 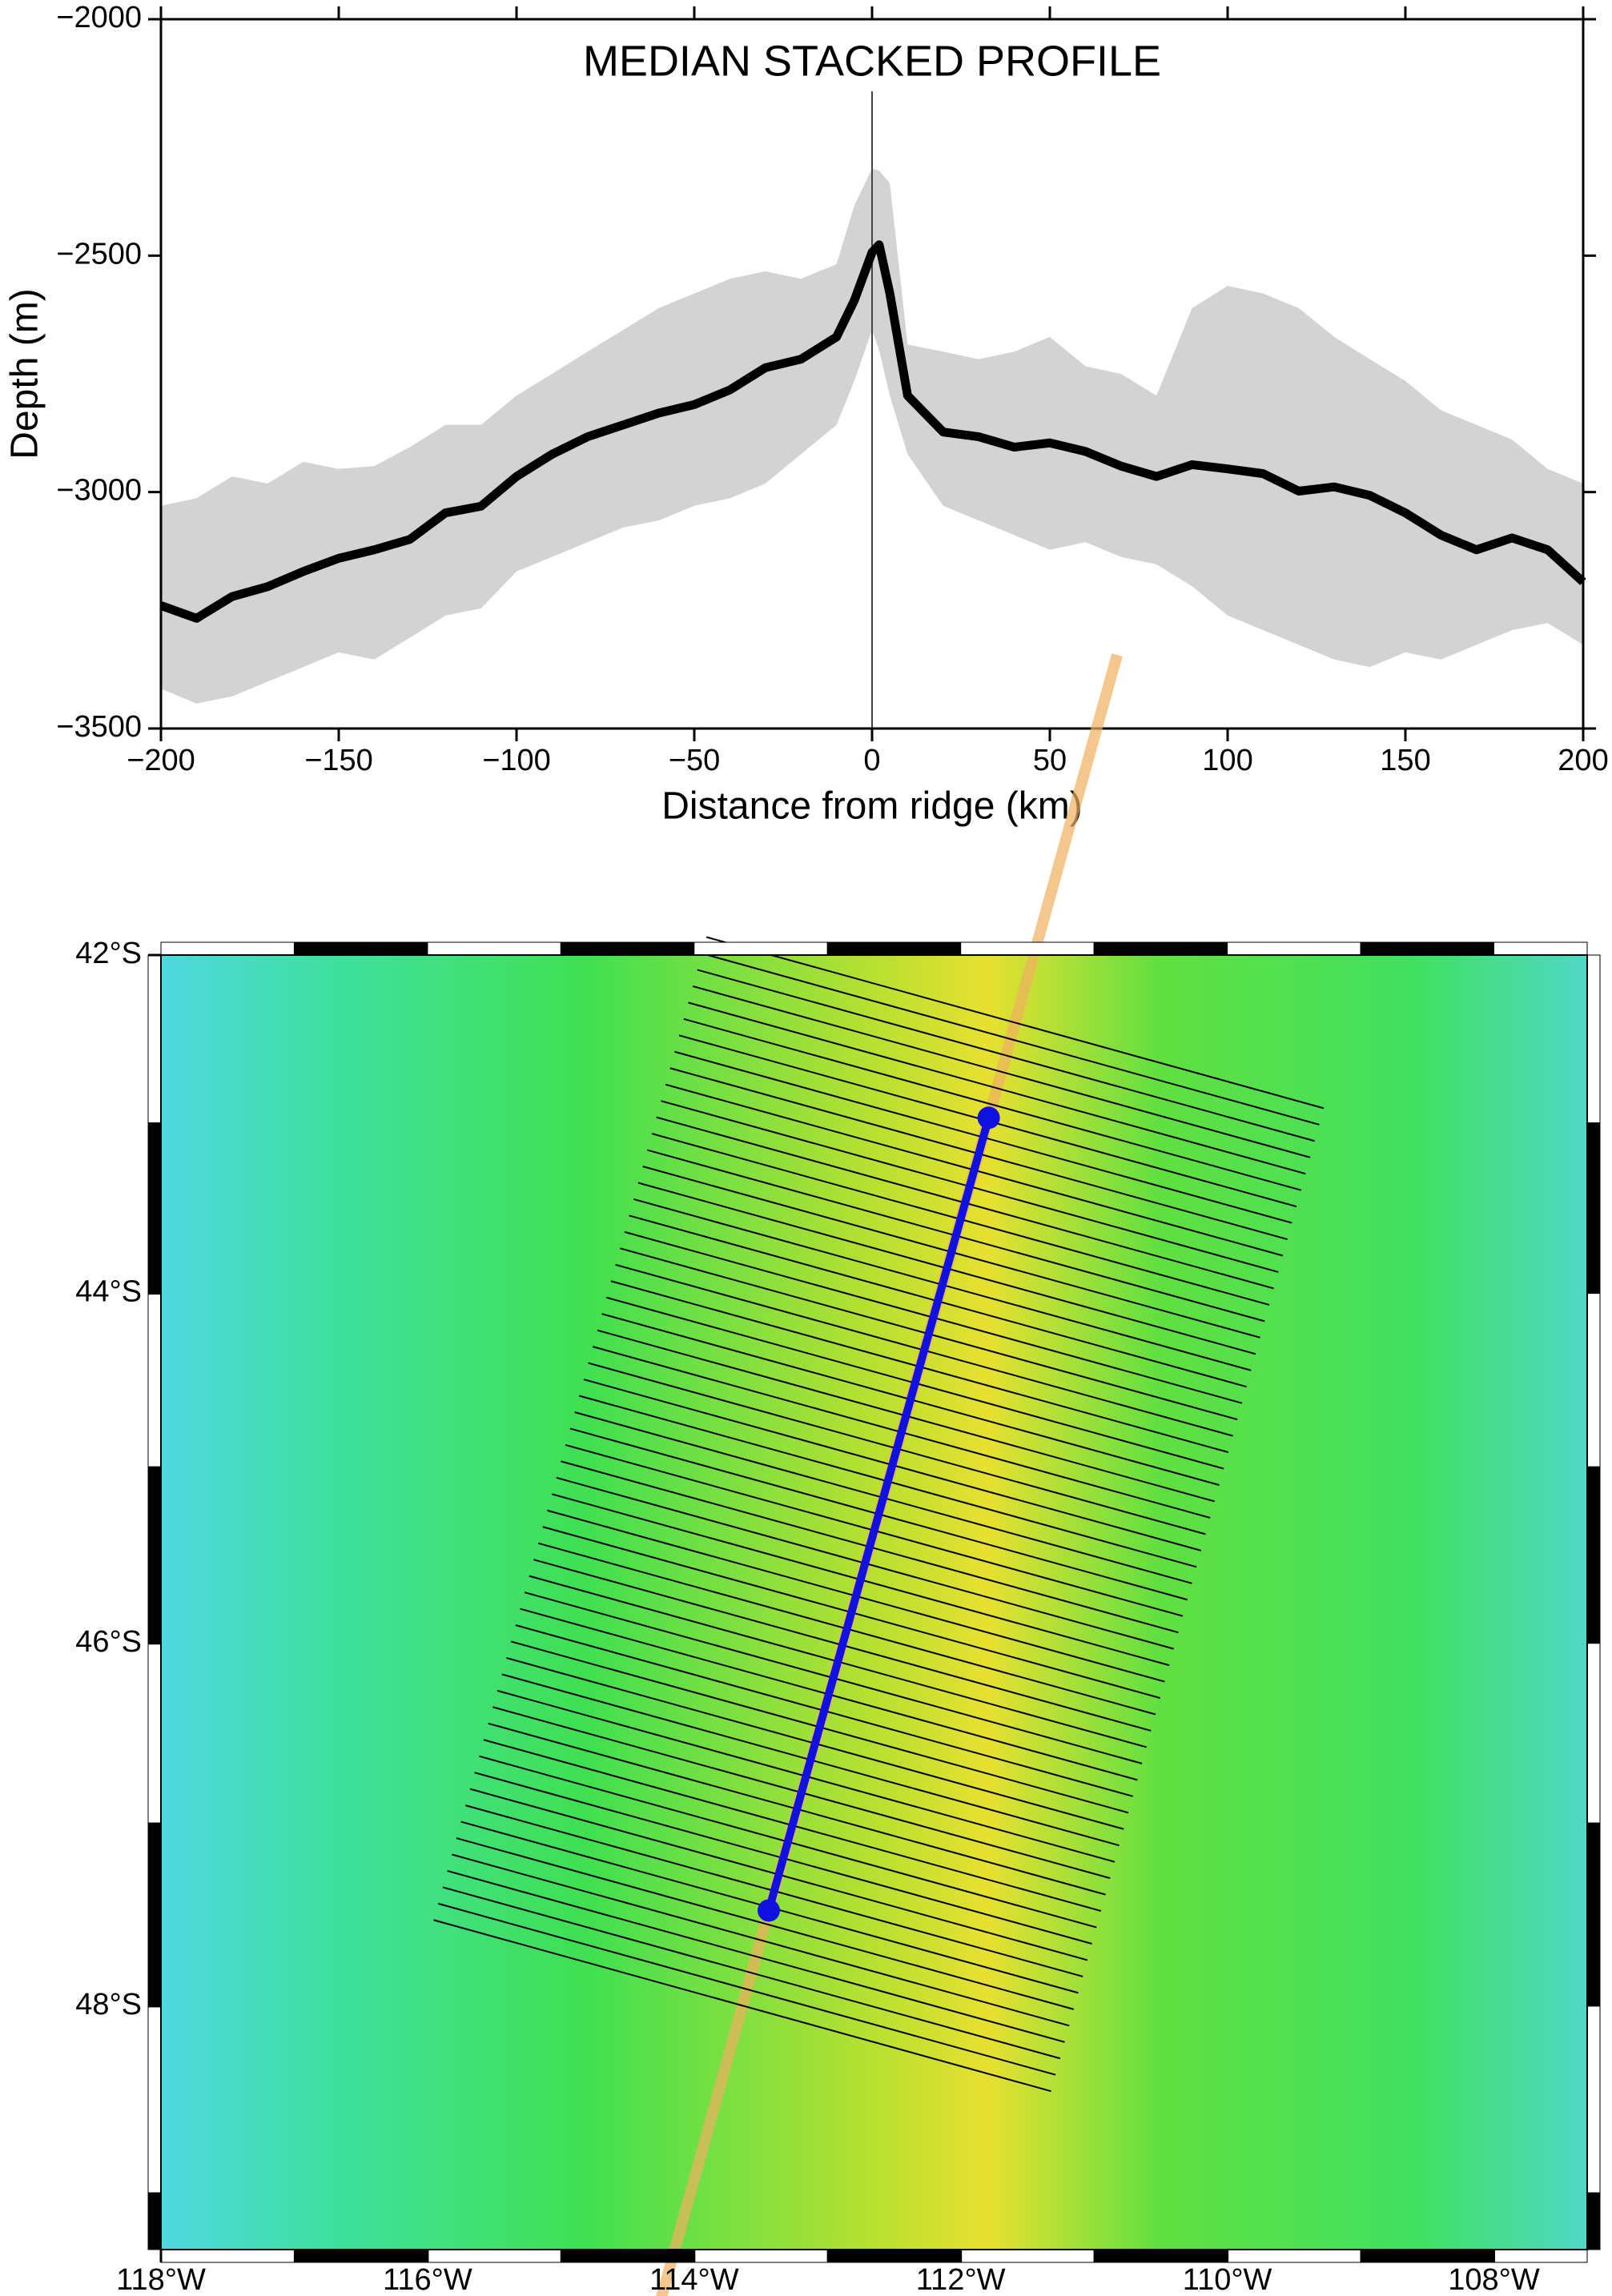 What do you see at coordinates (99, 727) in the screenshot?
I see `y-tick-label: −3500` at bounding box center [99, 727].